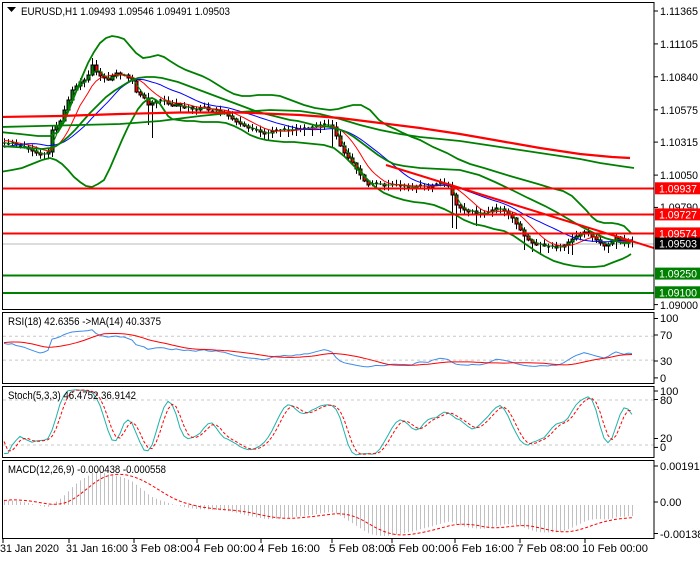  I want to click on svg-text: 4 Feb 16:00, so click(289, 549).